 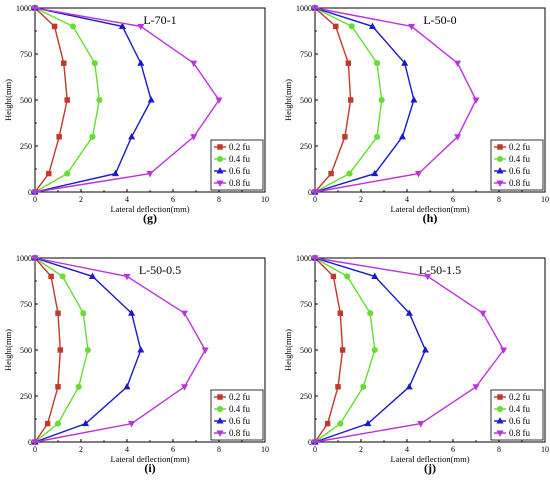 I want to click on panel-caption: (h), so click(x=430, y=218).